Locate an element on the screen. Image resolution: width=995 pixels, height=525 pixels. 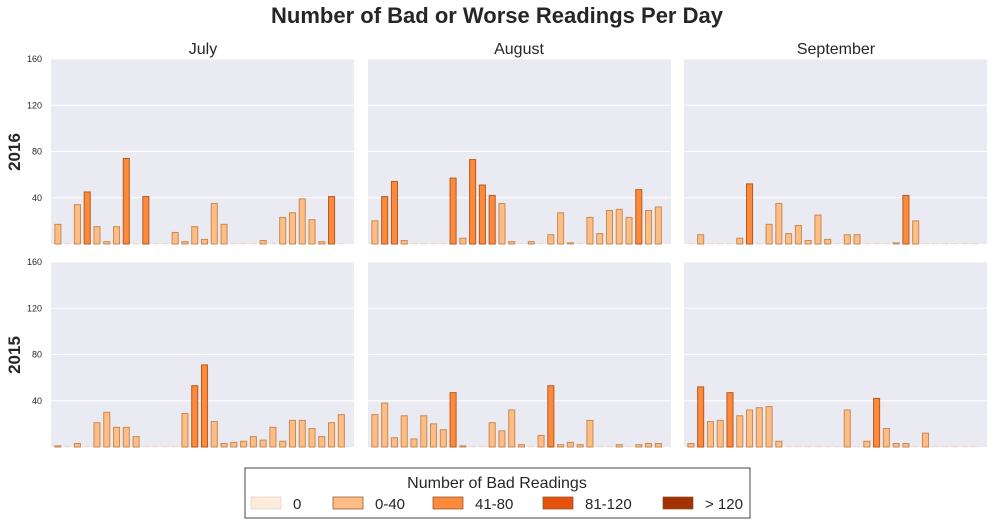
legend-label: > 120 is located at coordinates (724, 504).